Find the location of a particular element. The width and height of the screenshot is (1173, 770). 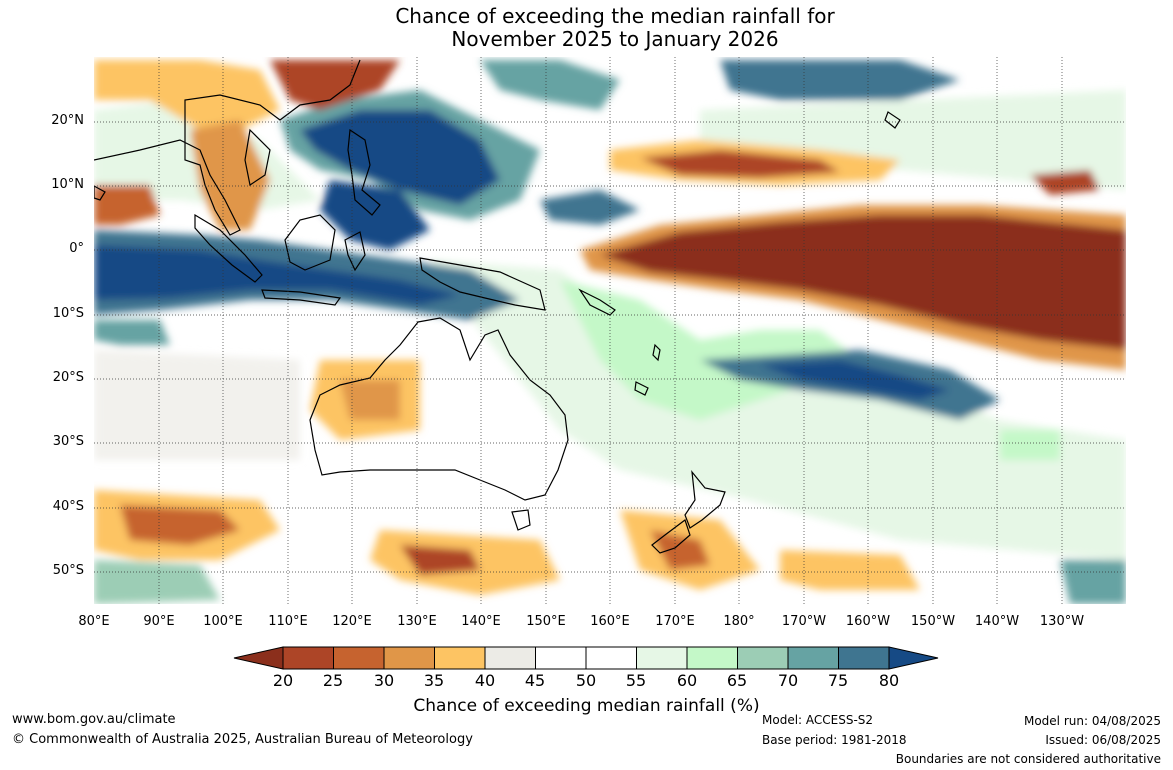

title-line-2: November 2025 to January 2026 is located at coordinates (615, 39).